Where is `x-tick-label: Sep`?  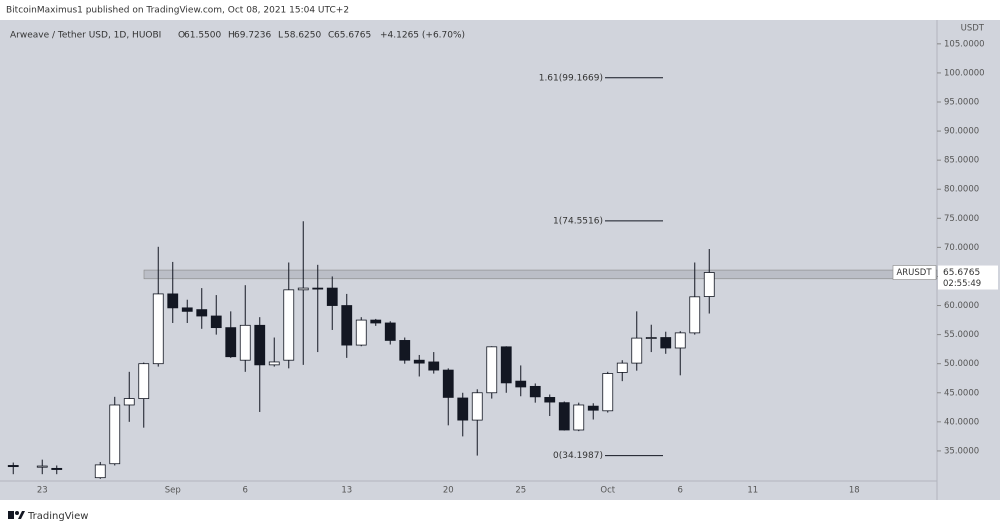
x-tick-label: Sep is located at coordinates (173, 491).